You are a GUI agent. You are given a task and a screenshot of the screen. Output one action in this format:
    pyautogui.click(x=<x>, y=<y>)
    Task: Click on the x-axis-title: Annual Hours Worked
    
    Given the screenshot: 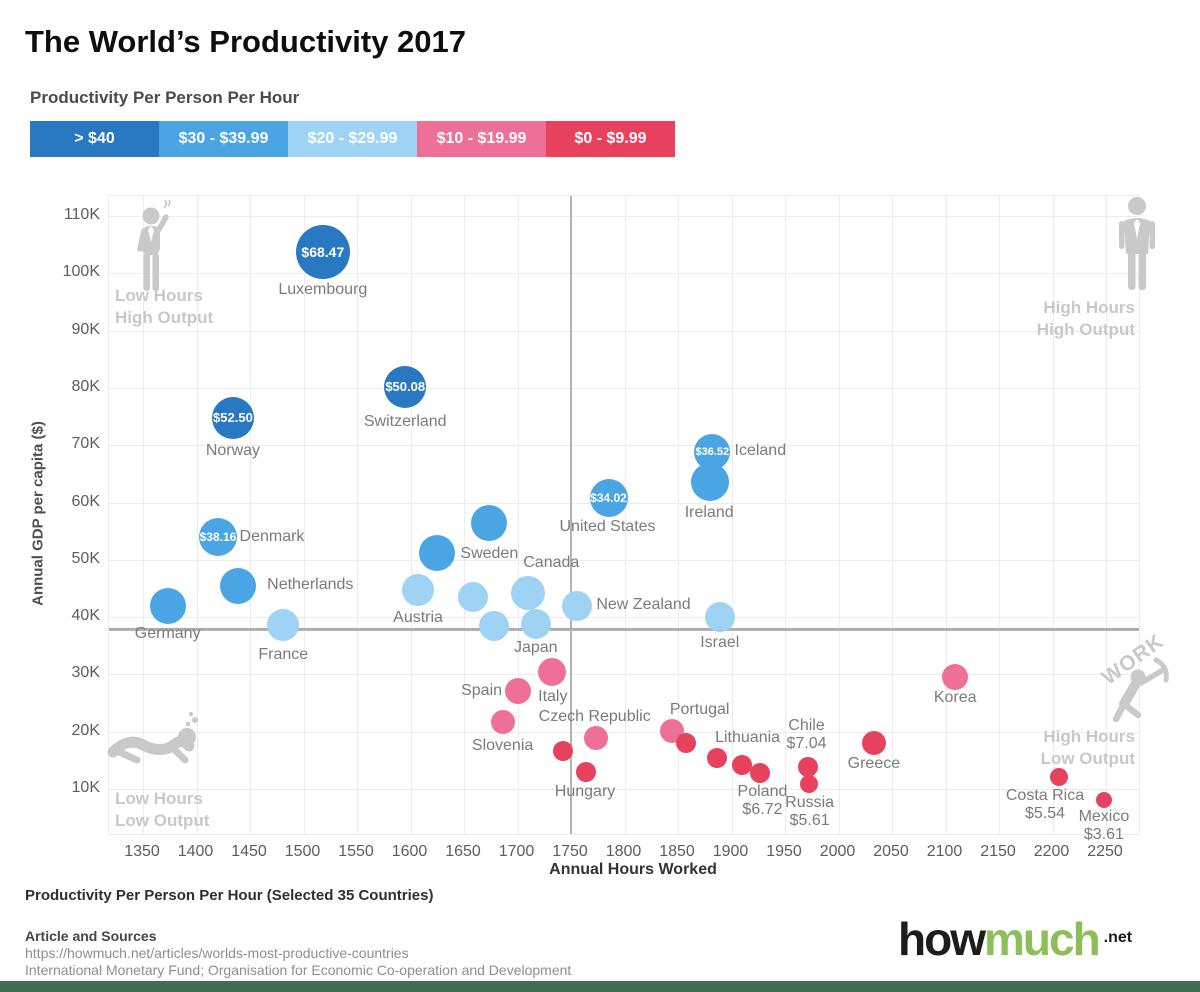 What is the action you would take?
    pyautogui.click(x=633, y=869)
    